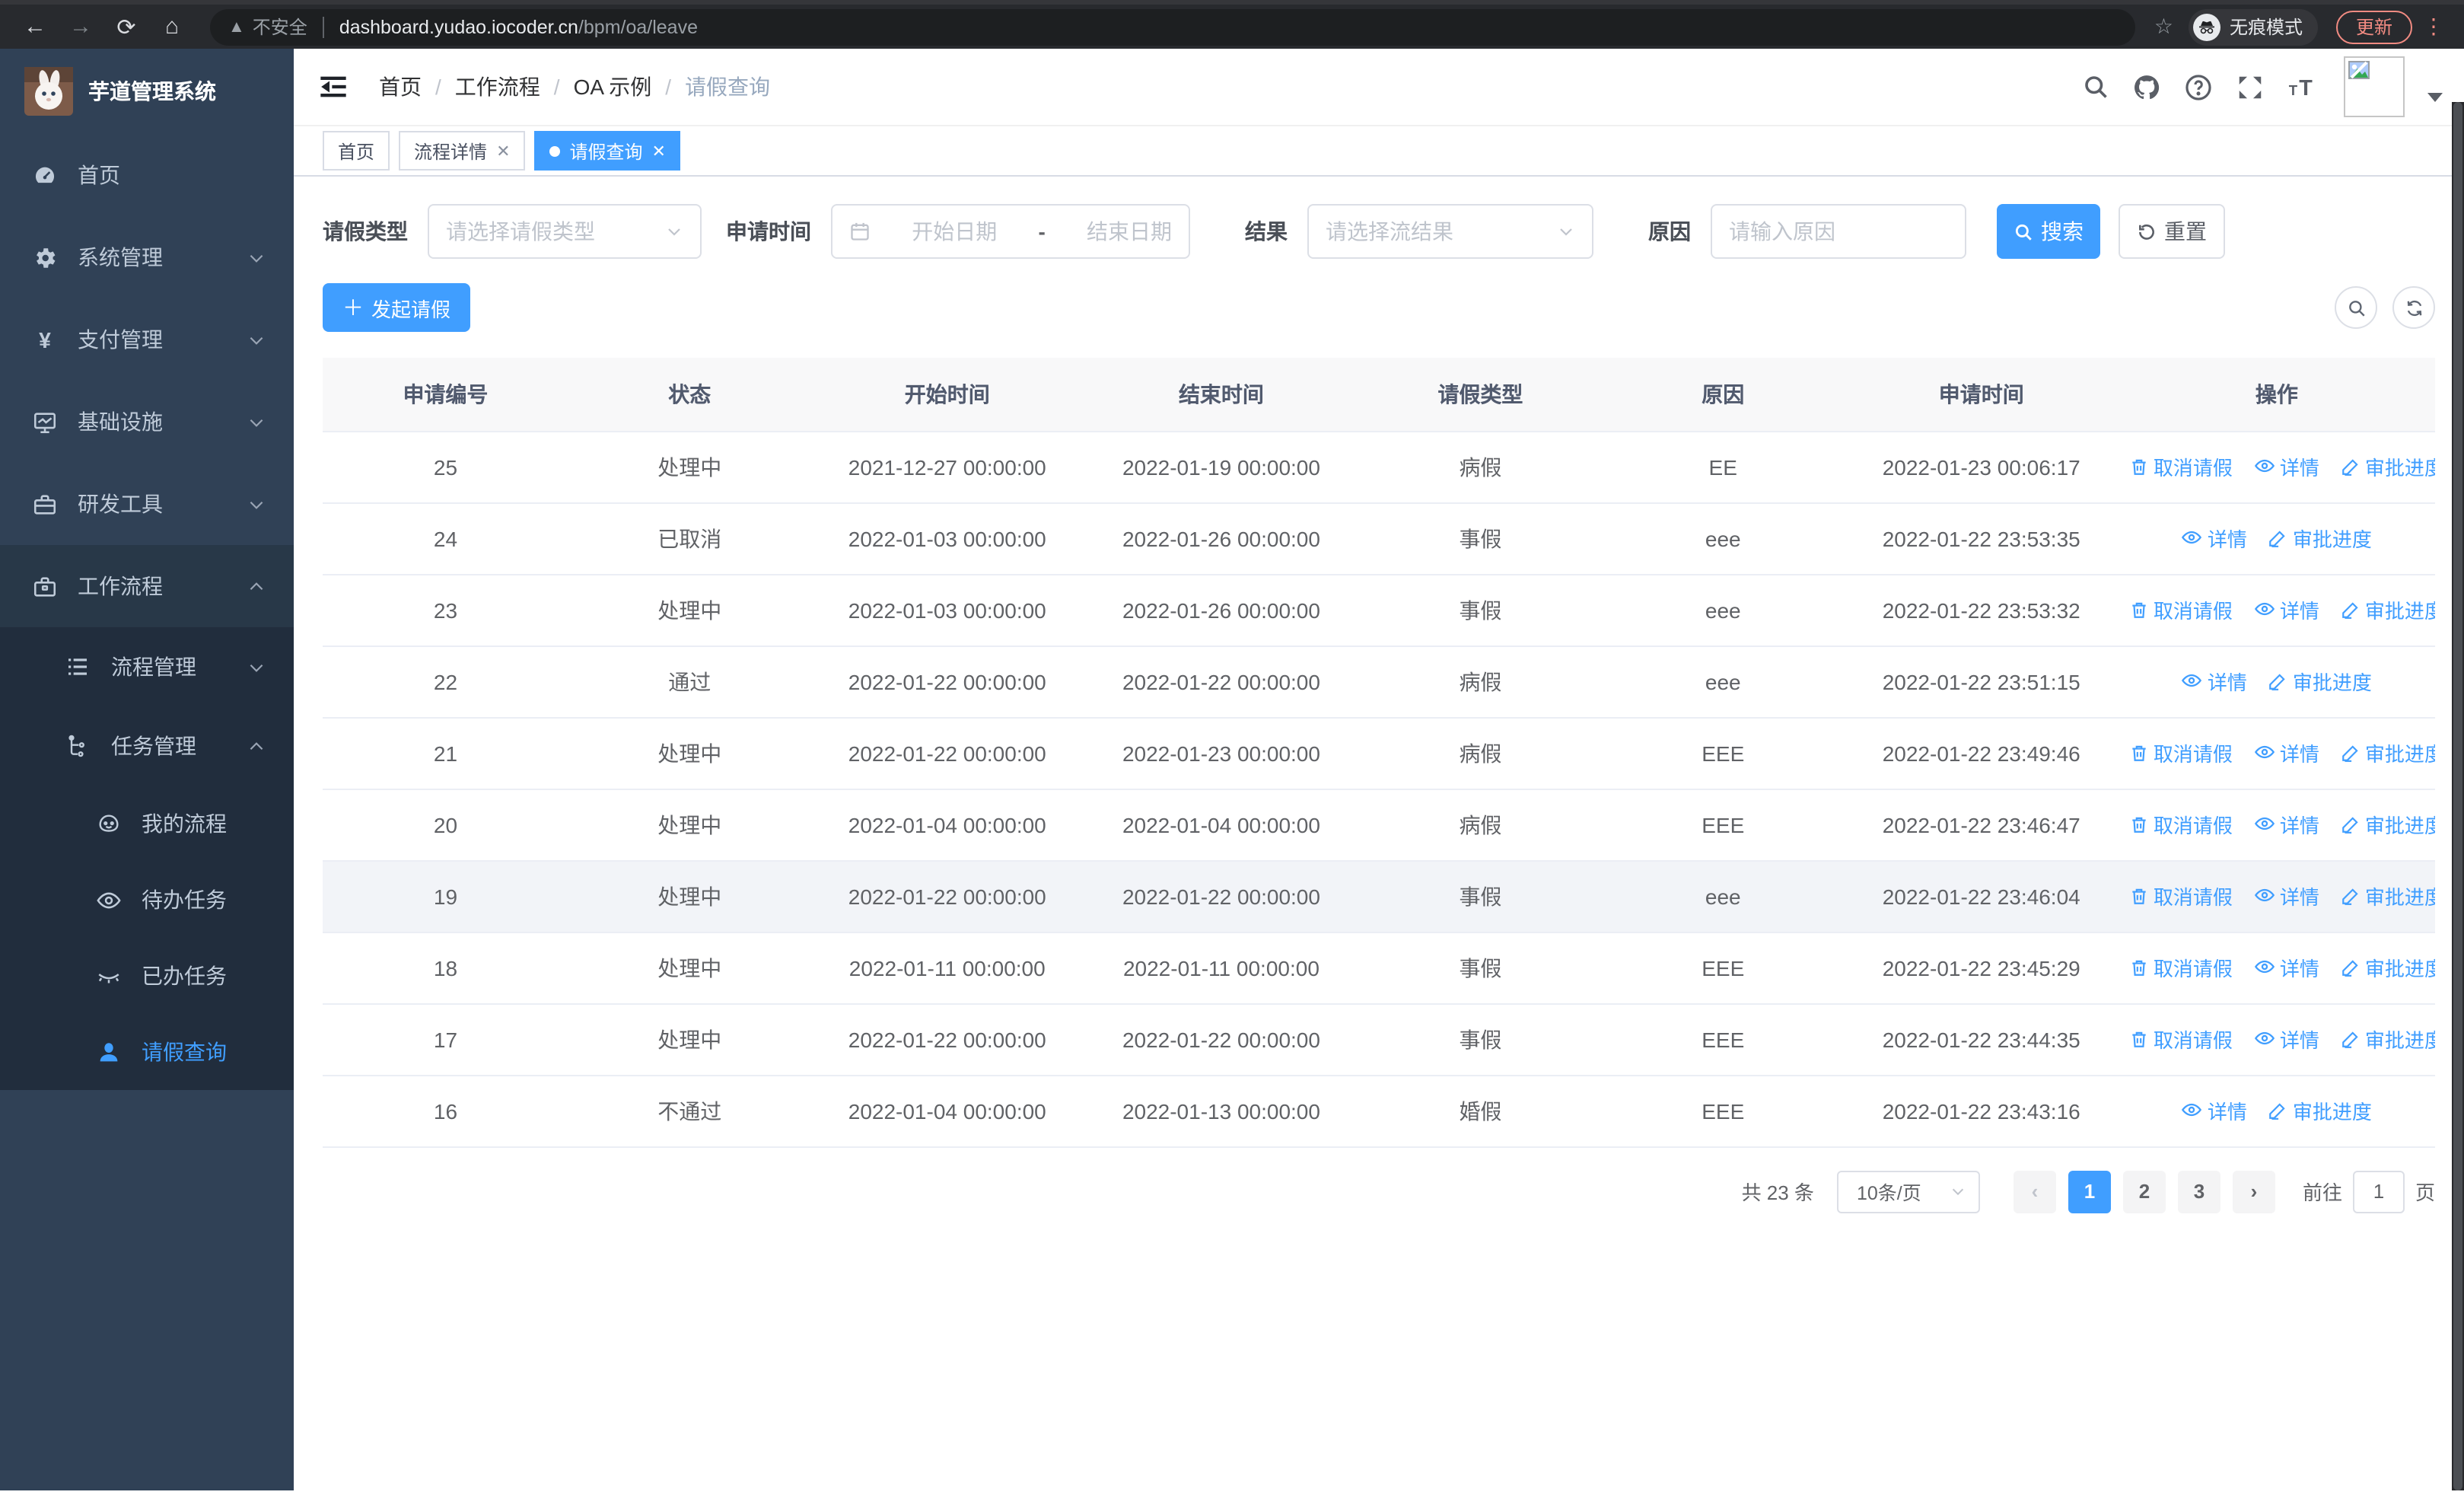  Describe the element at coordinates (356, 151) in the screenshot. I see `view-tag-首页: 首页` at that location.